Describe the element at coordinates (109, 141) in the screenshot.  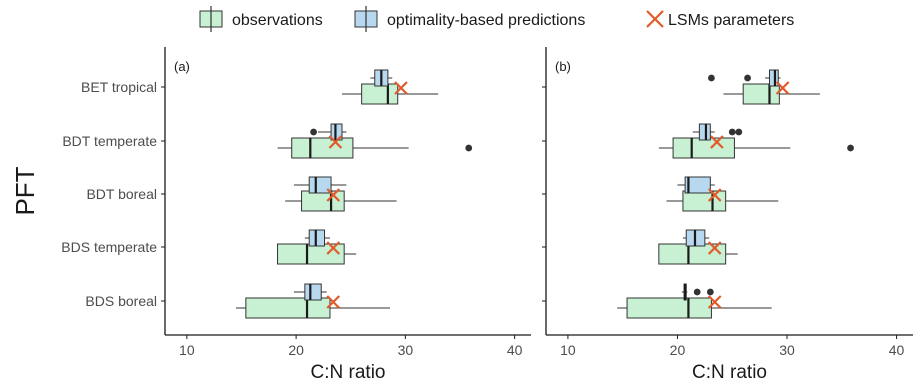
I see `category-label: BDT temperate` at that location.